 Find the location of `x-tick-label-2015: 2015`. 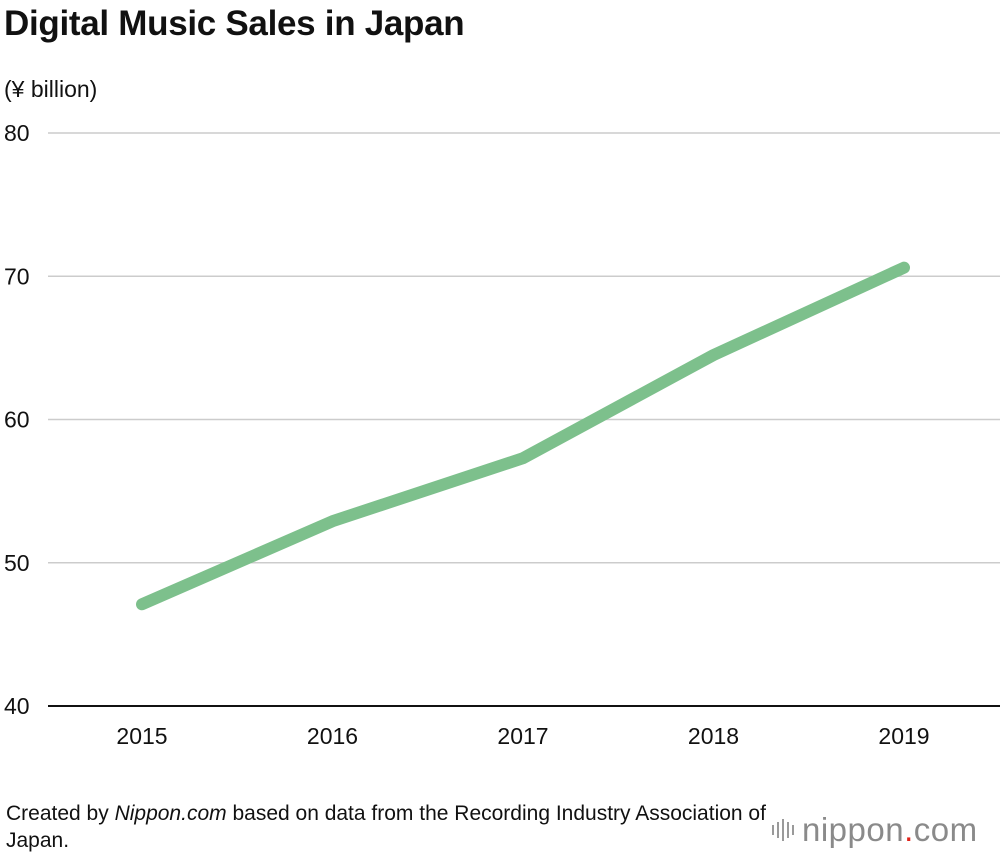

x-tick-label-2015: 2015 is located at coordinates (141, 736).